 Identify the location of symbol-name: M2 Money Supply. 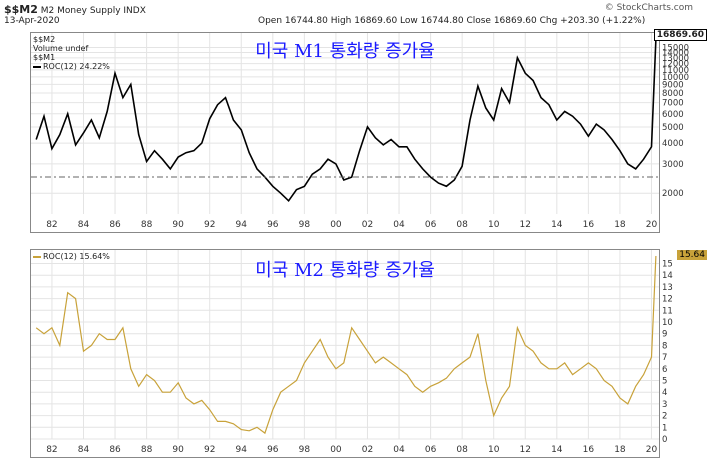
(80, 11).